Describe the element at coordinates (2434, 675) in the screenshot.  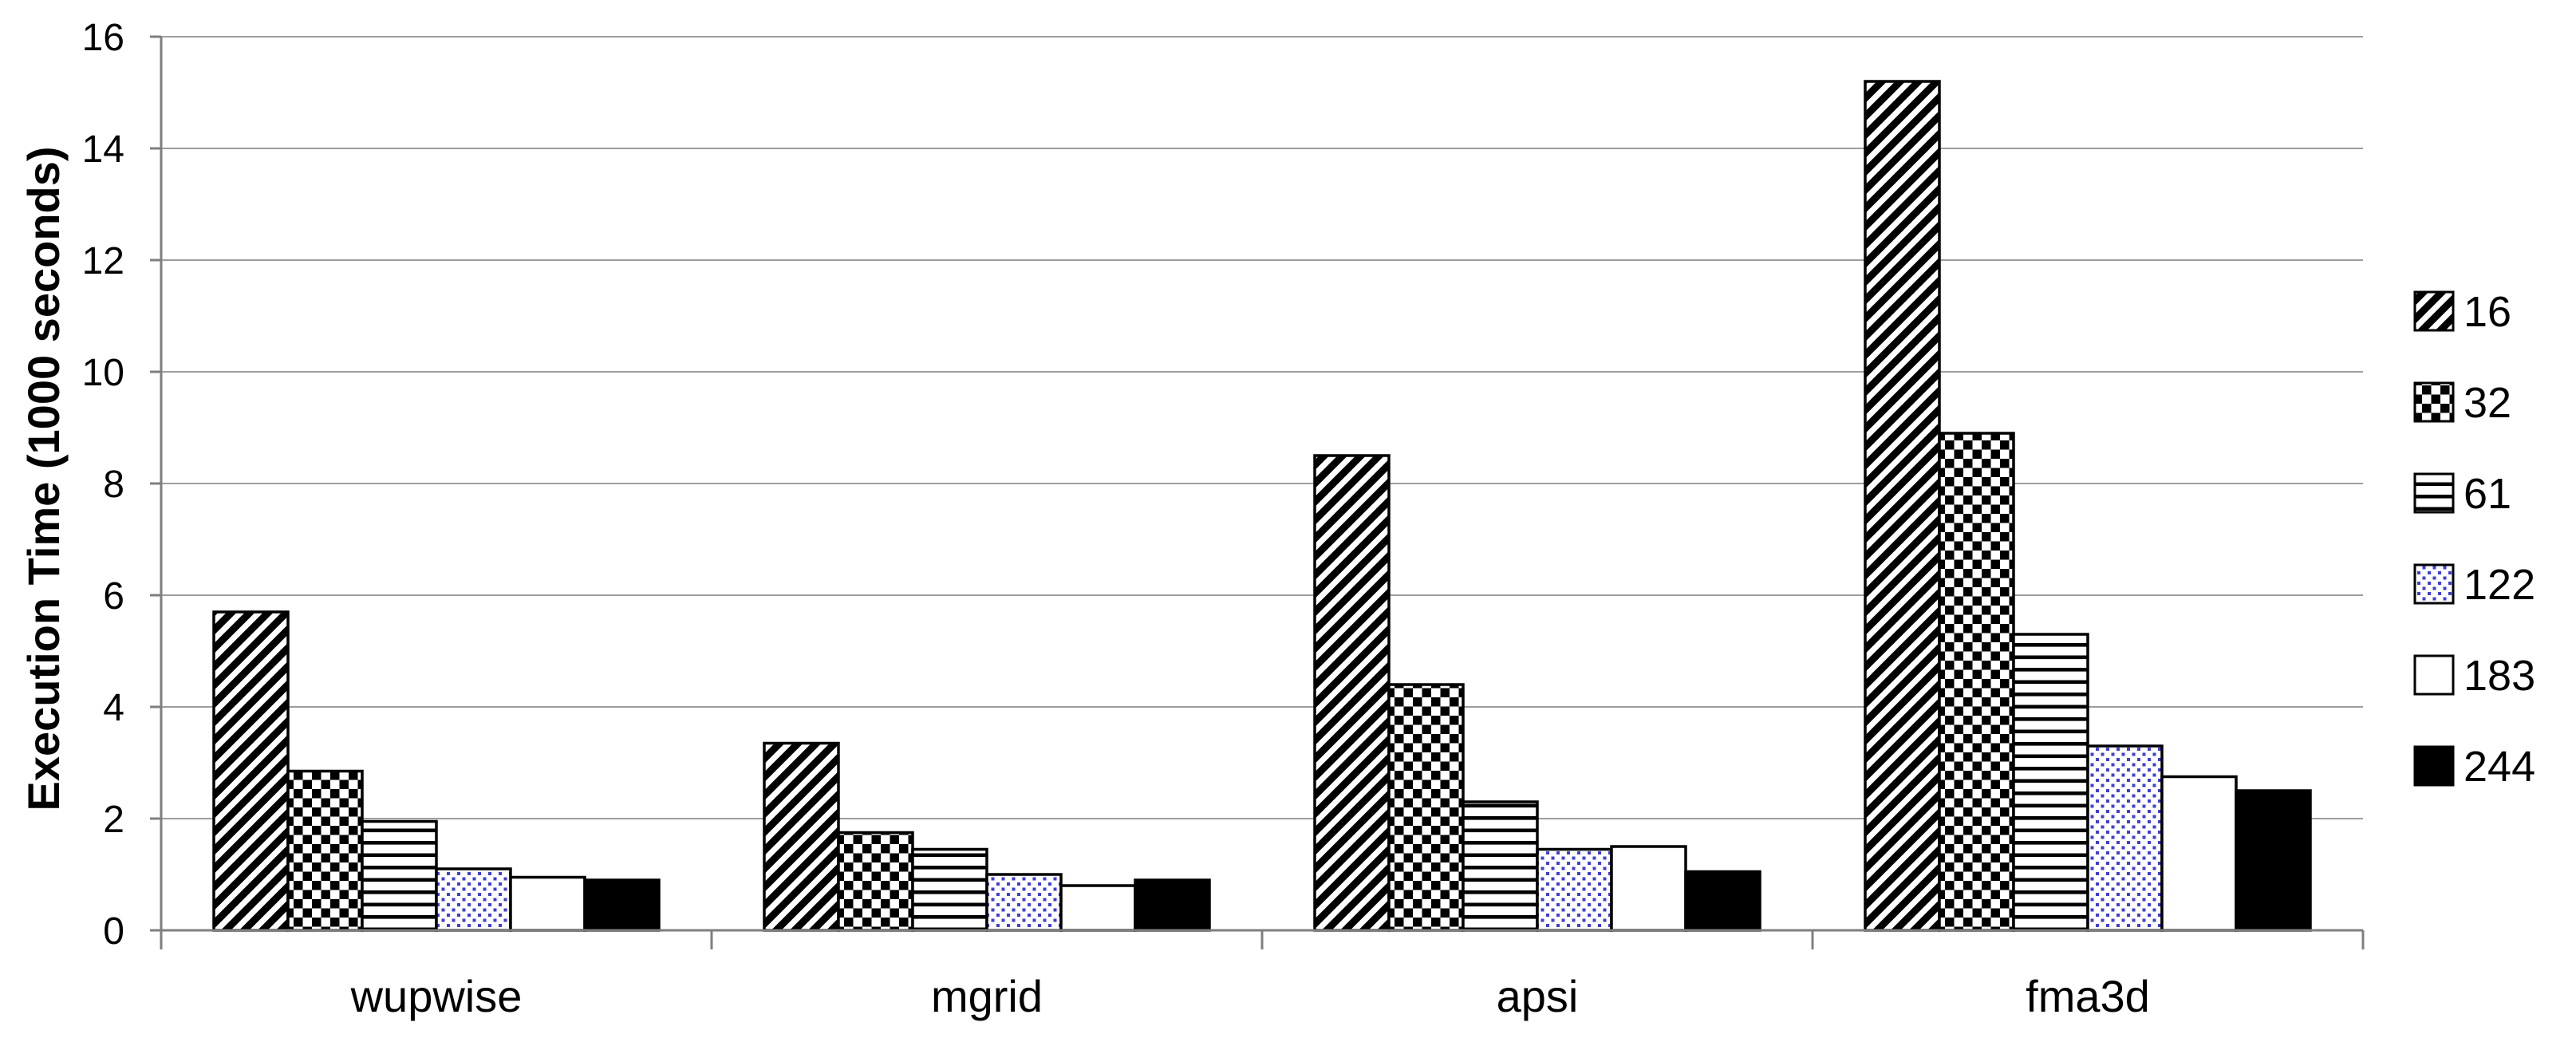
I see `legend-swatch-183-icon` at that location.